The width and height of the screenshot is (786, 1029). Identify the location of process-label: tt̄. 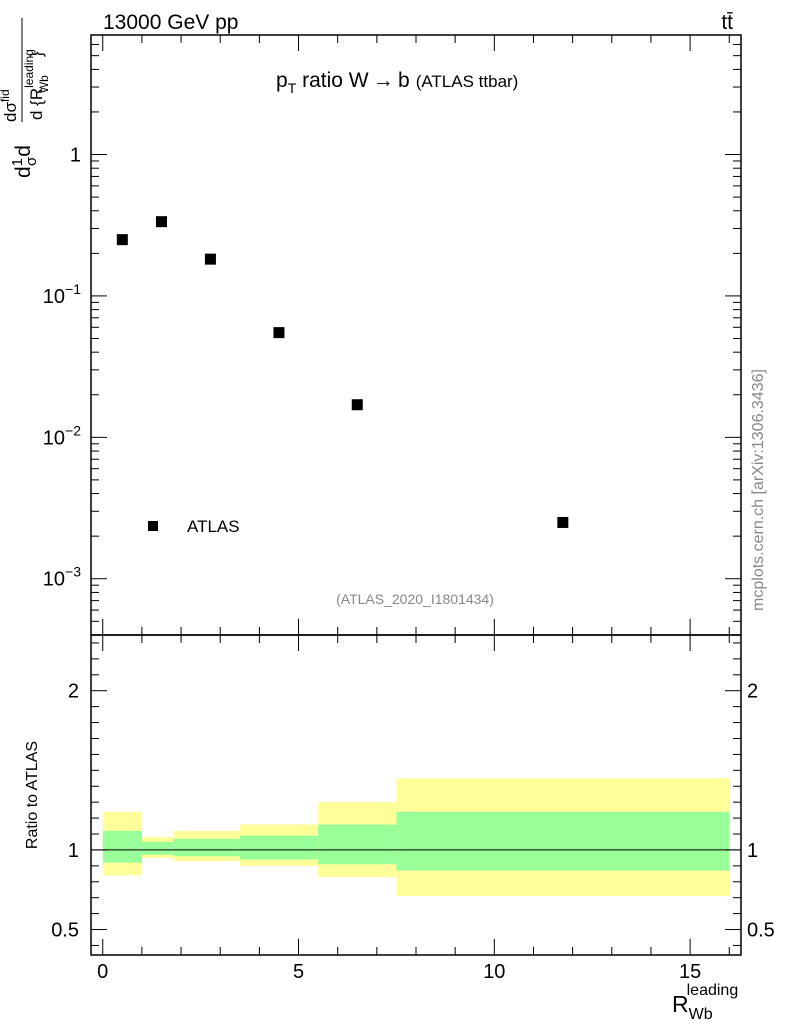
(727, 22).